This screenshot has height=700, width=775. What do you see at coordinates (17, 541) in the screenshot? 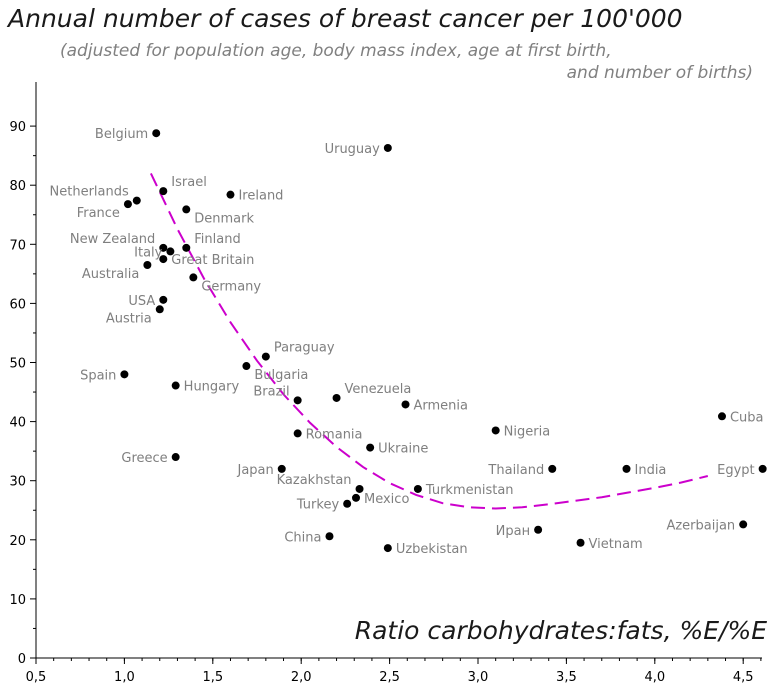
I see `y-tick-label: 20` at bounding box center [17, 541].